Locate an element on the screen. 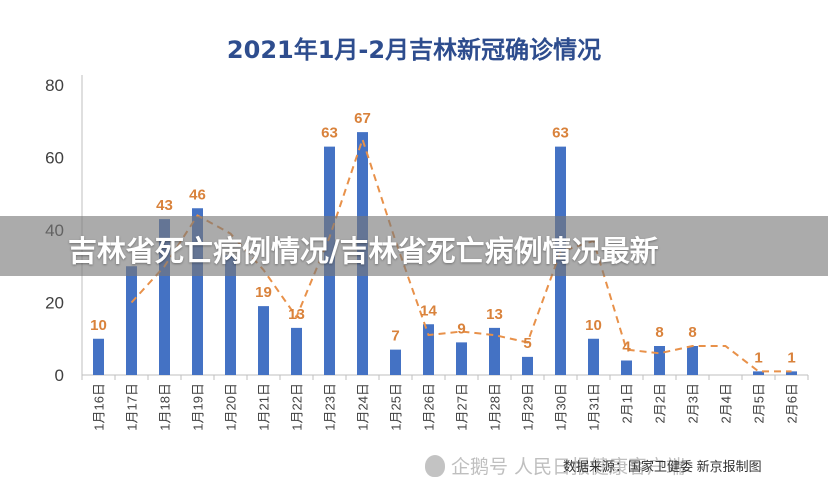 Image resolution: width=828 pixels, height=493 pixels. headline-banner is located at coordinates (414, 246).